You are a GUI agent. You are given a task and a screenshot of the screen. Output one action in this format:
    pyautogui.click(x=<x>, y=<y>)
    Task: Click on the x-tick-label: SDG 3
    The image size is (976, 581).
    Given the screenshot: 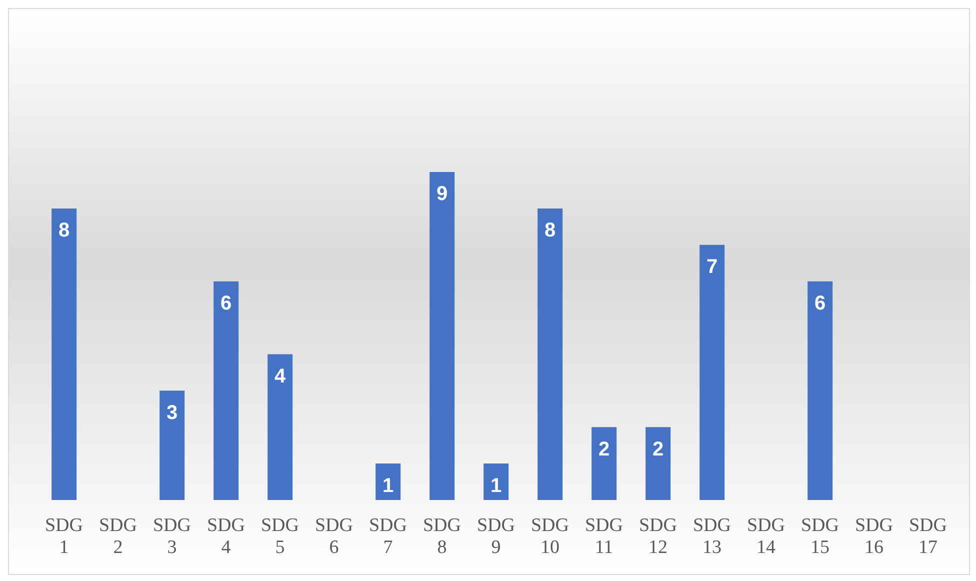 What is the action you would take?
    pyautogui.click(x=172, y=536)
    